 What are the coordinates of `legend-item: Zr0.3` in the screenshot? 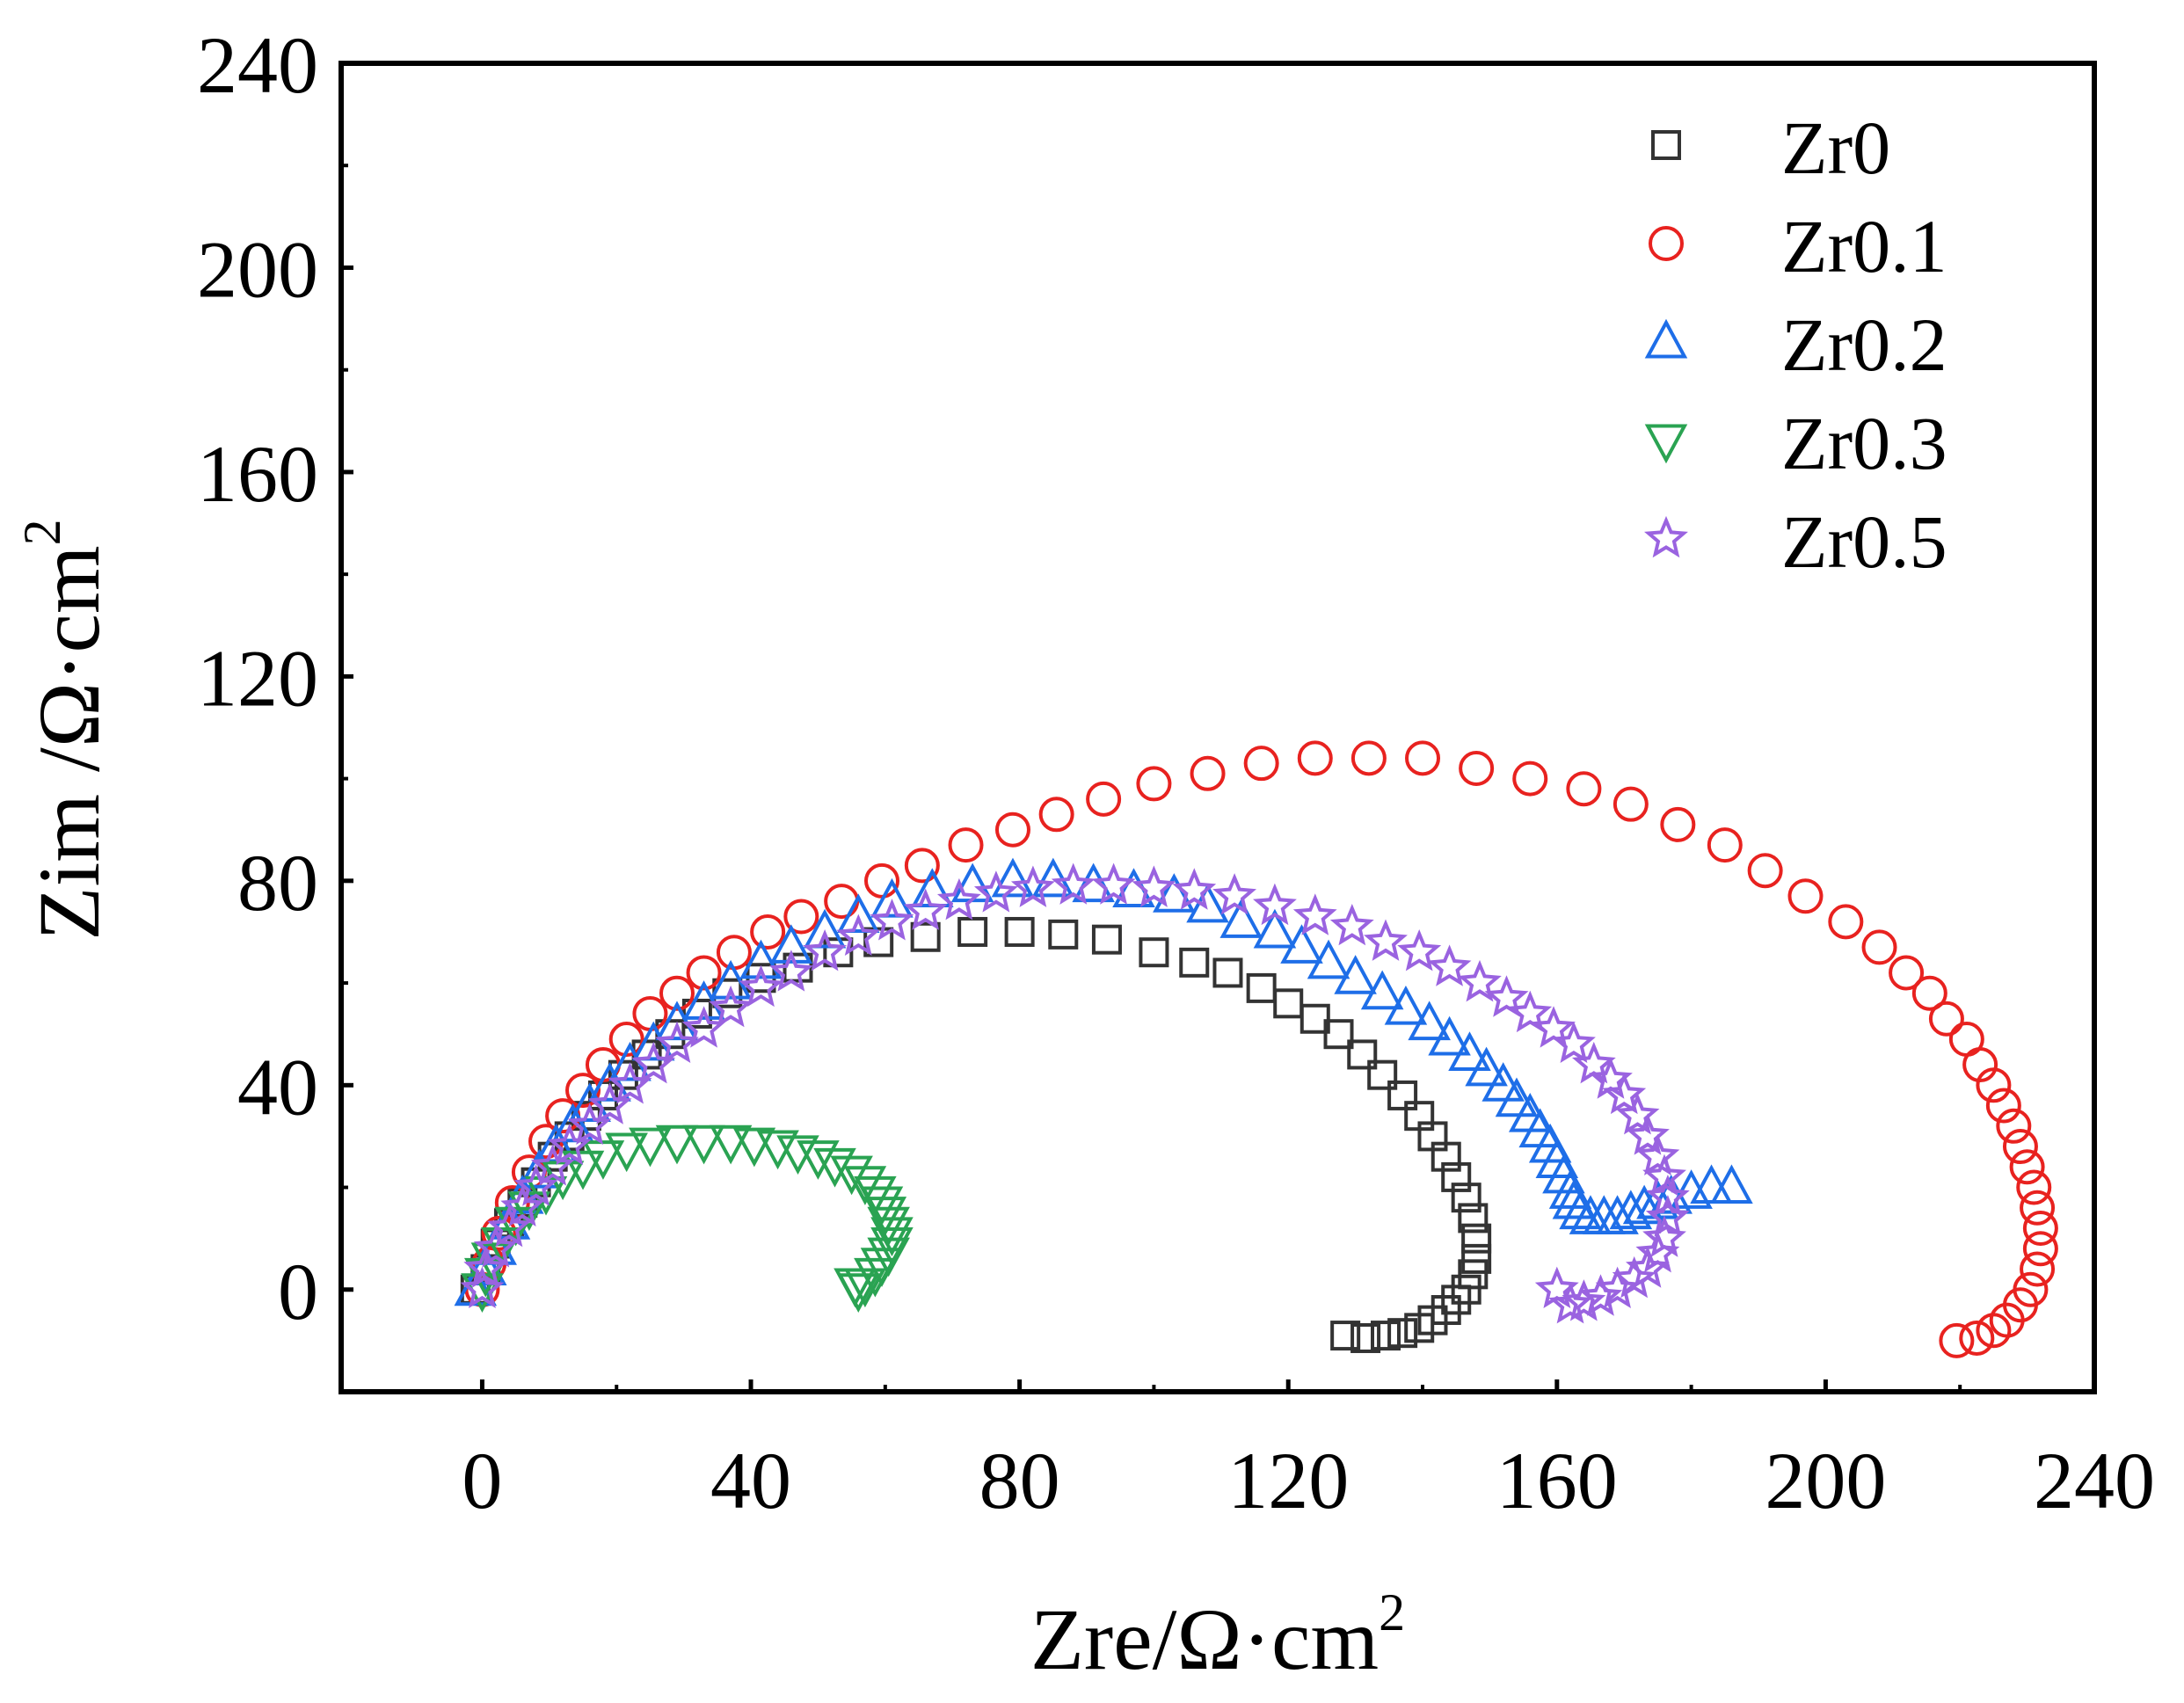 It's located at (1795, 443).